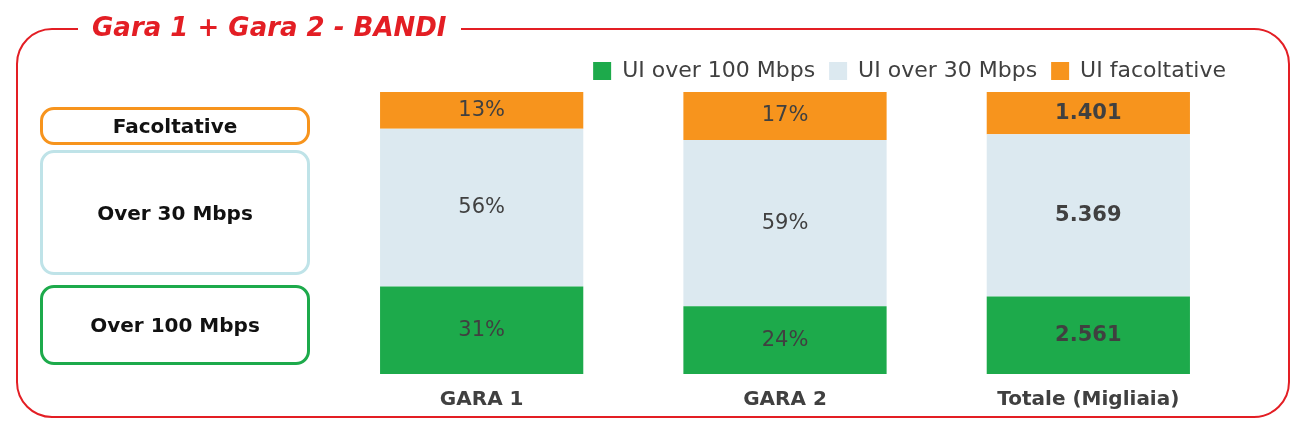  Describe the element at coordinates (269, 27) in the screenshot. I see `chart-title: Gara 1 + Gara 2 - BANDI` at that location.